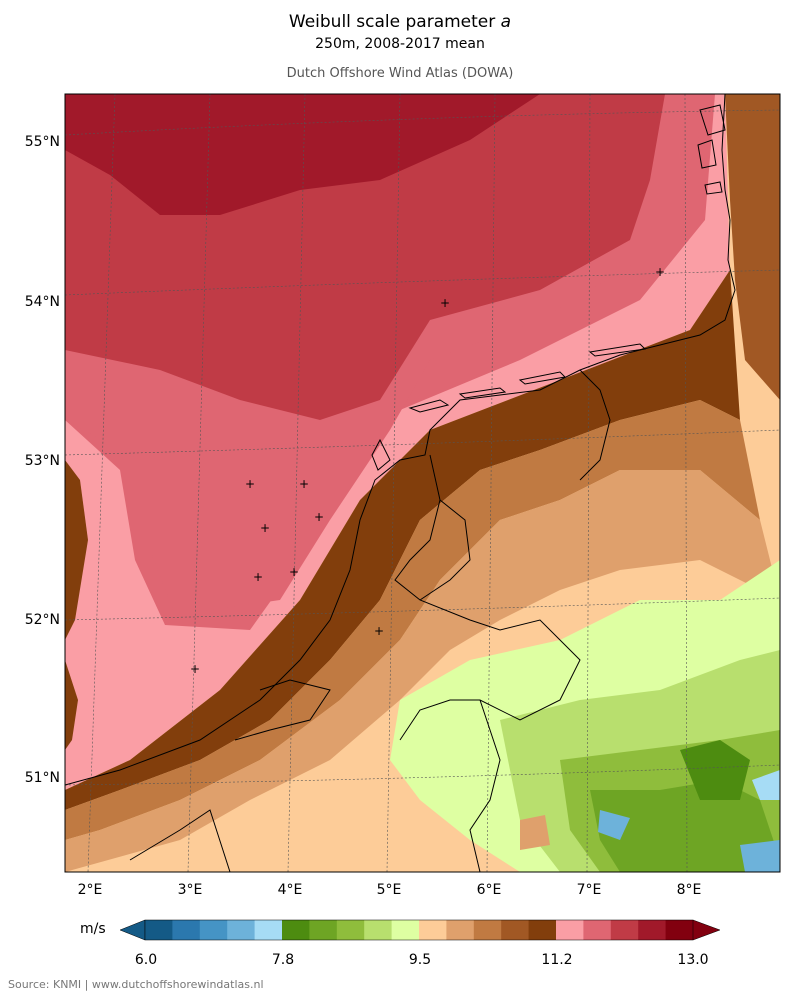  Describe the element at coordinates (42, 461) in the screenshot. I see `lat-label-53: 53°N` at that location.